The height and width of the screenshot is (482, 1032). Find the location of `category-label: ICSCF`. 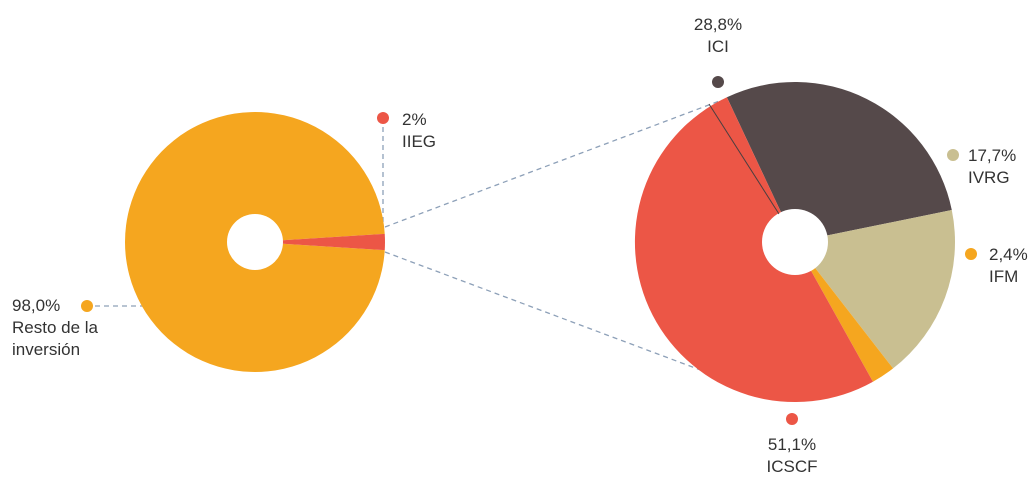

category-label: ICSCF is located at coordinates (792, 466).